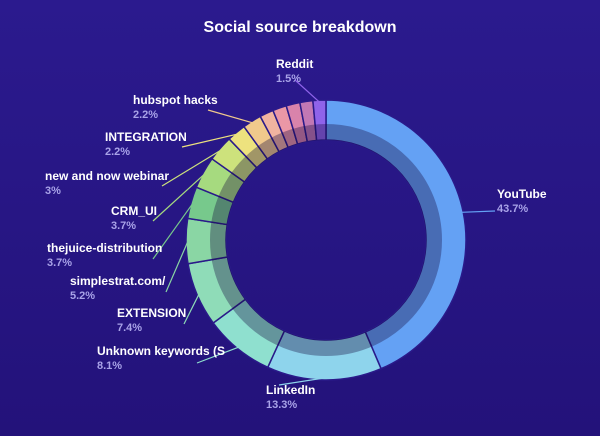 This screenshot has height=436, width=600. I want to click on slice-label: CRM_UI, so click(134, 211).